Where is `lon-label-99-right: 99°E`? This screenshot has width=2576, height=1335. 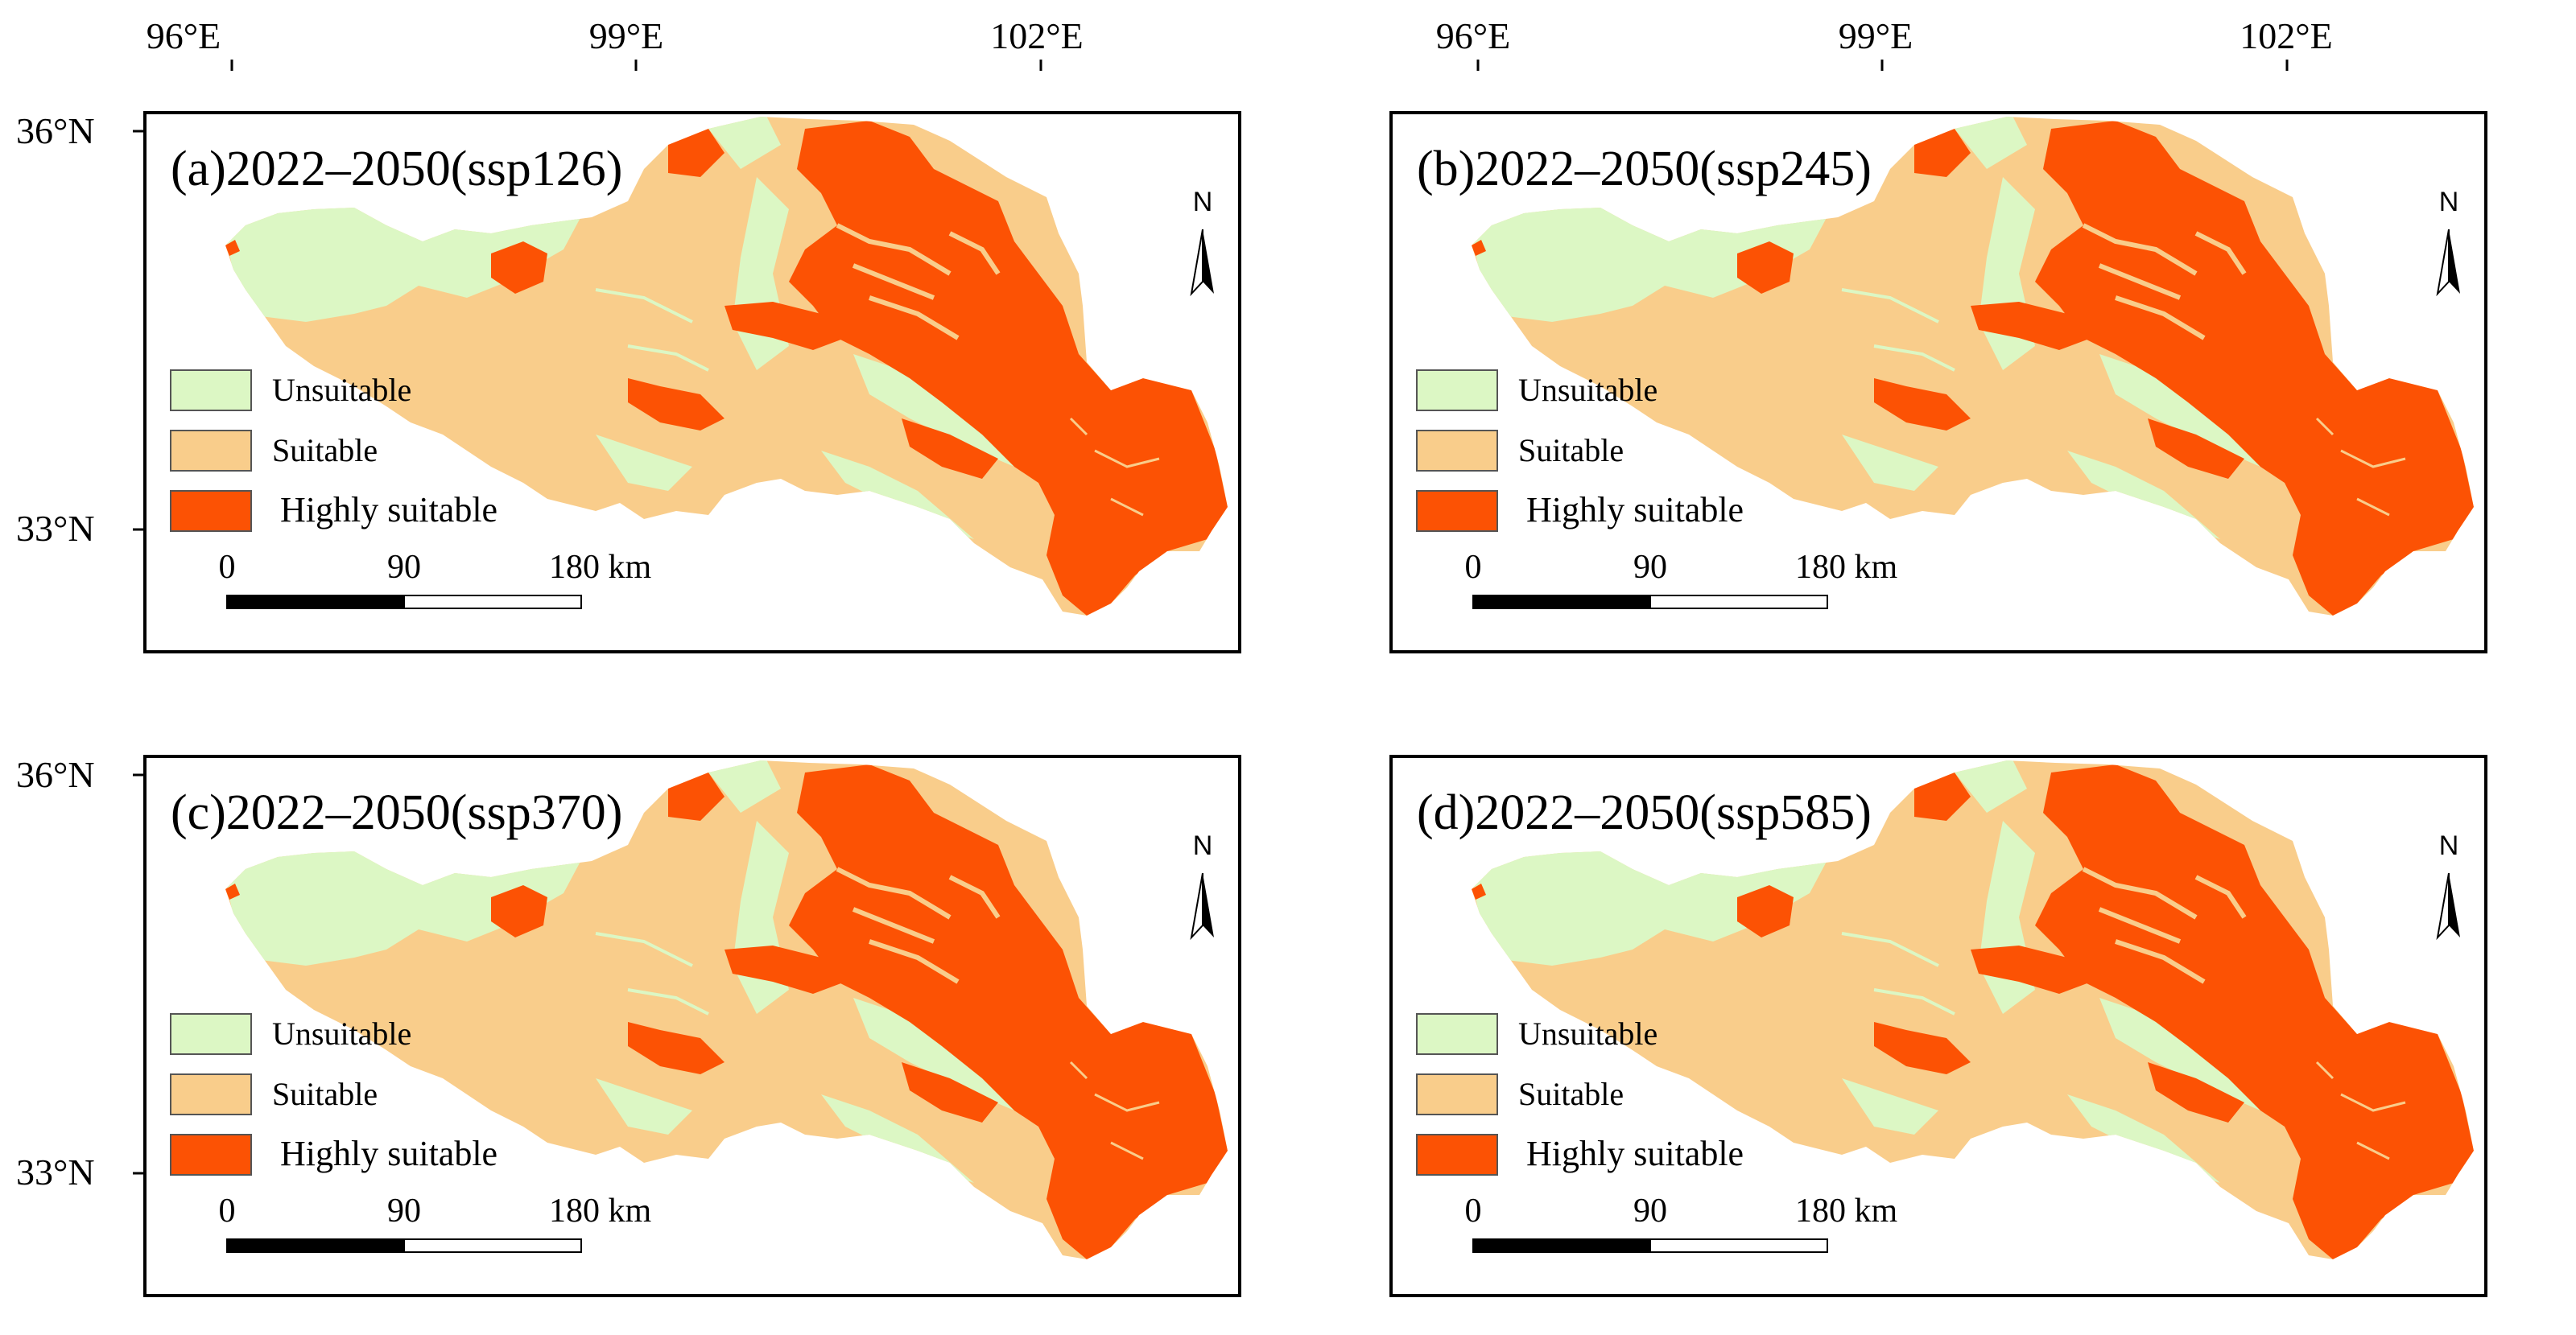
lon-label-99-right: 99°E is located at coordinates (1876, 35).